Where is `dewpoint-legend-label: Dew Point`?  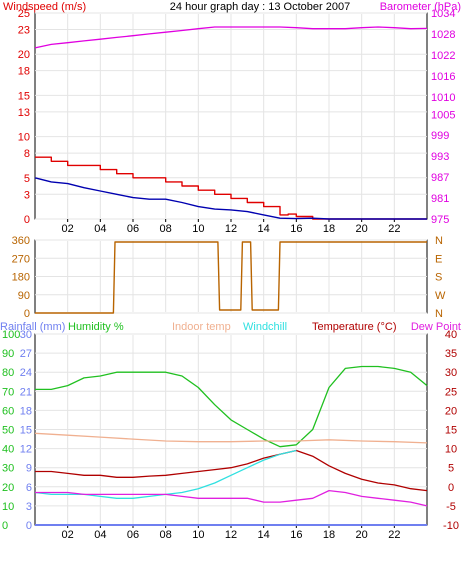
dewpoint-legend-label: Dew Point is located at coordinates (436, 327).